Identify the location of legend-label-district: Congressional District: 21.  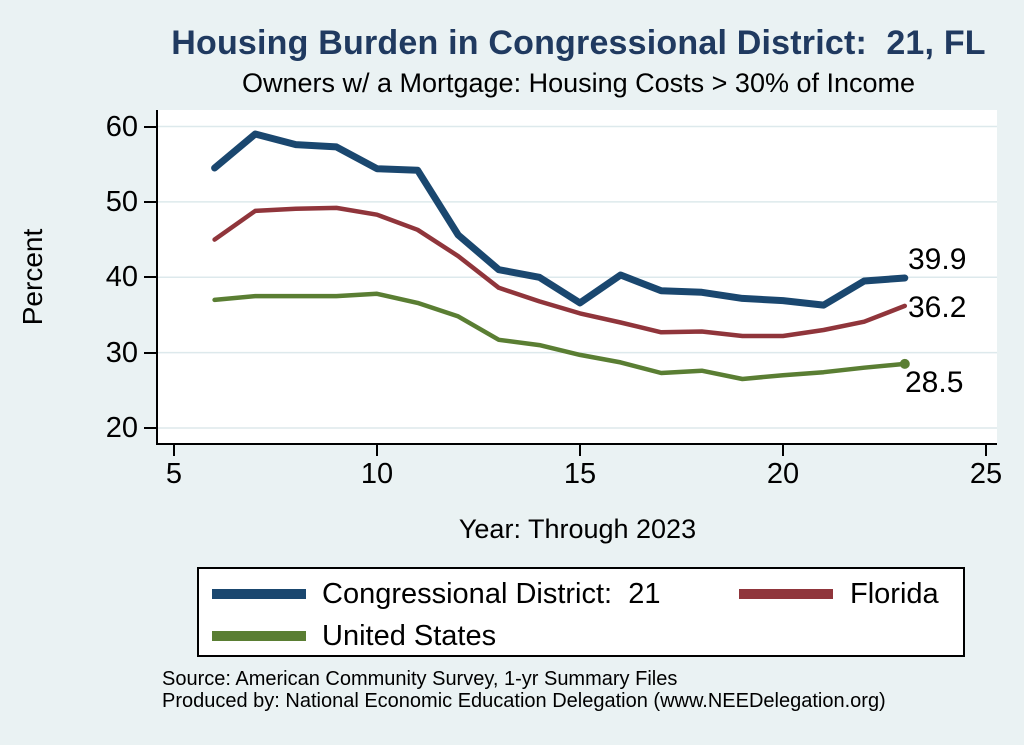
(491, 594).